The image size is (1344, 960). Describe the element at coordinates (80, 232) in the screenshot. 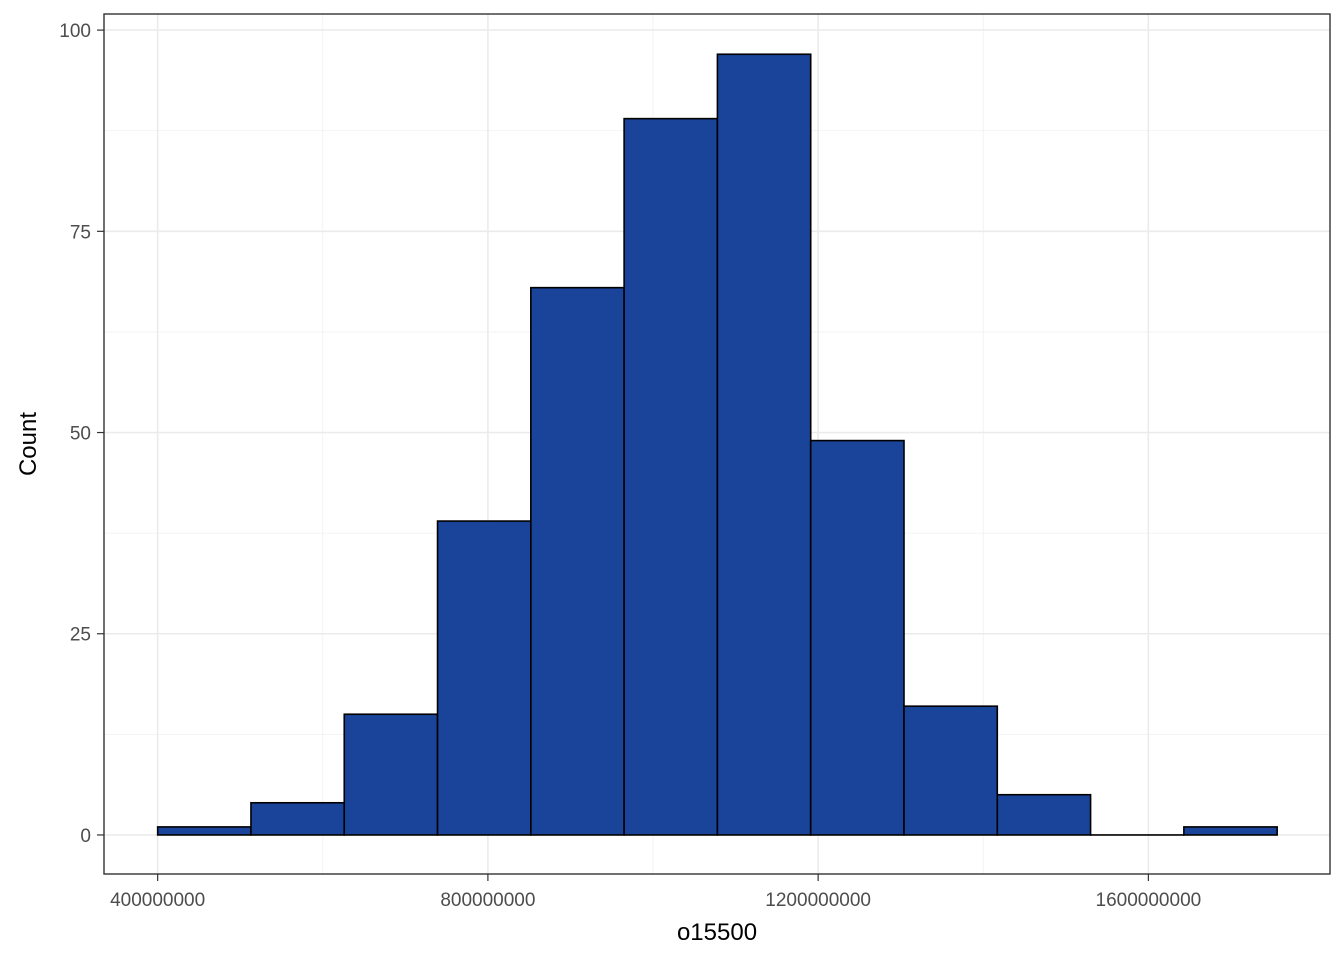

I see `y-tick-label-3: 75` at that location.